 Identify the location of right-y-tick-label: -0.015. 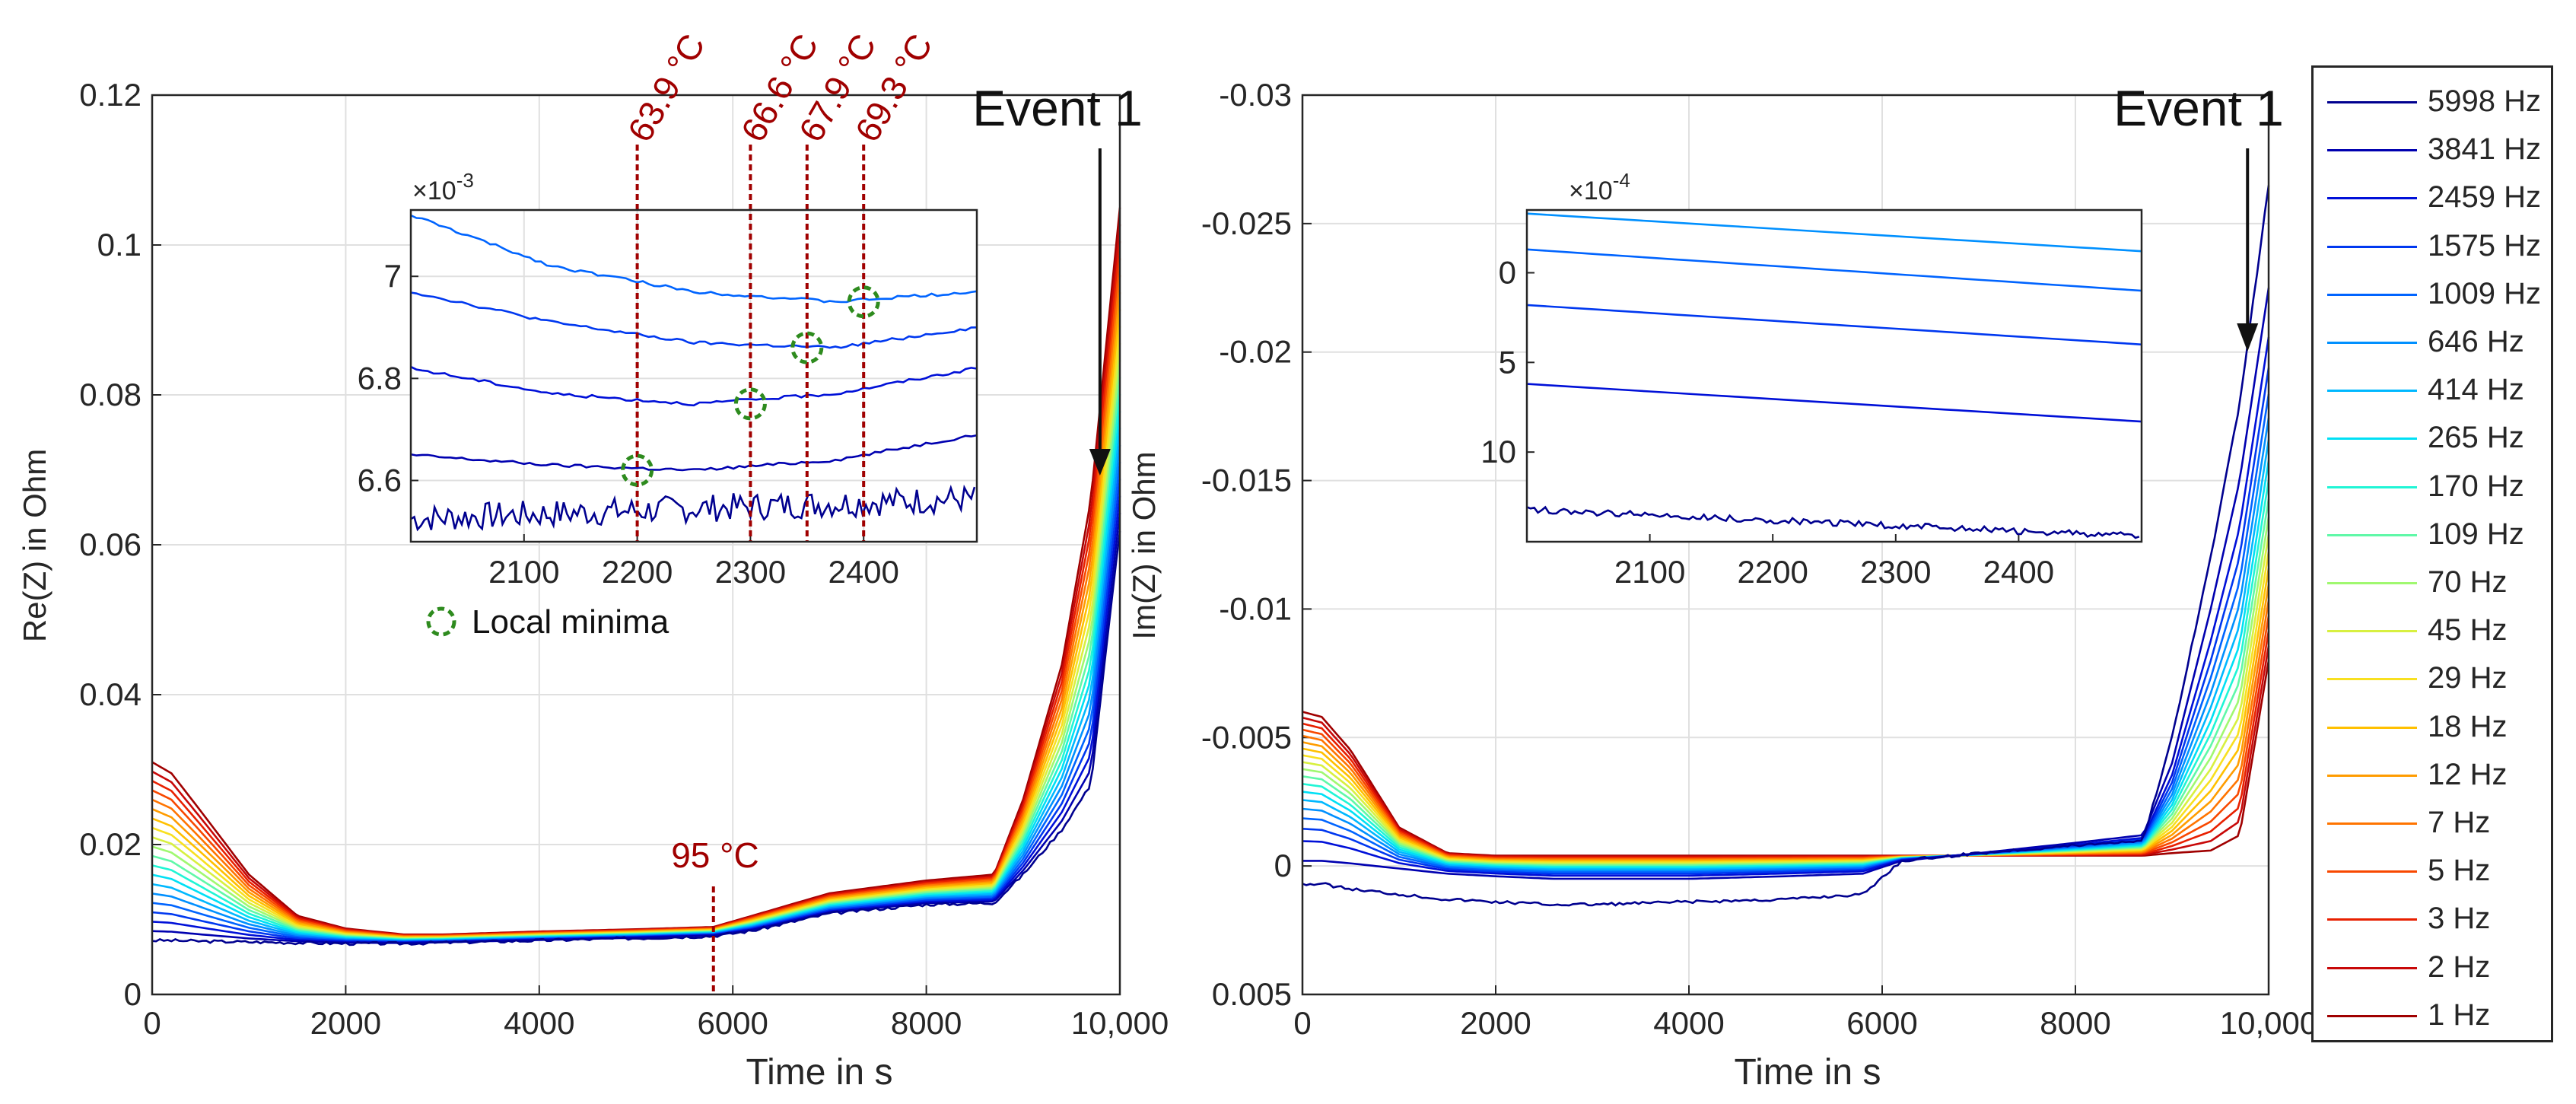
(1246, 480).